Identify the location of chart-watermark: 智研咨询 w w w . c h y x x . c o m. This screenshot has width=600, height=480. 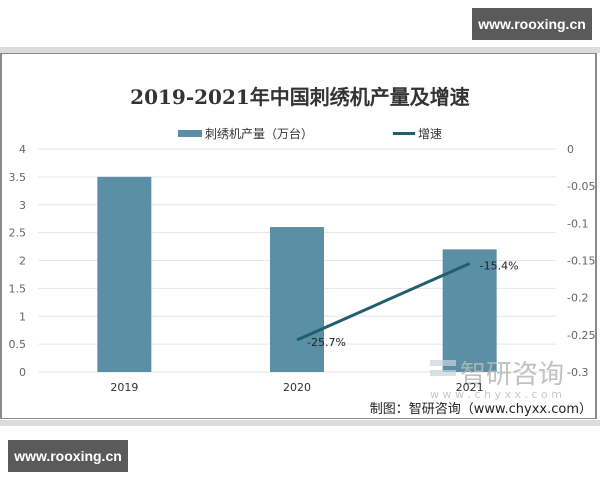
(497, 380).